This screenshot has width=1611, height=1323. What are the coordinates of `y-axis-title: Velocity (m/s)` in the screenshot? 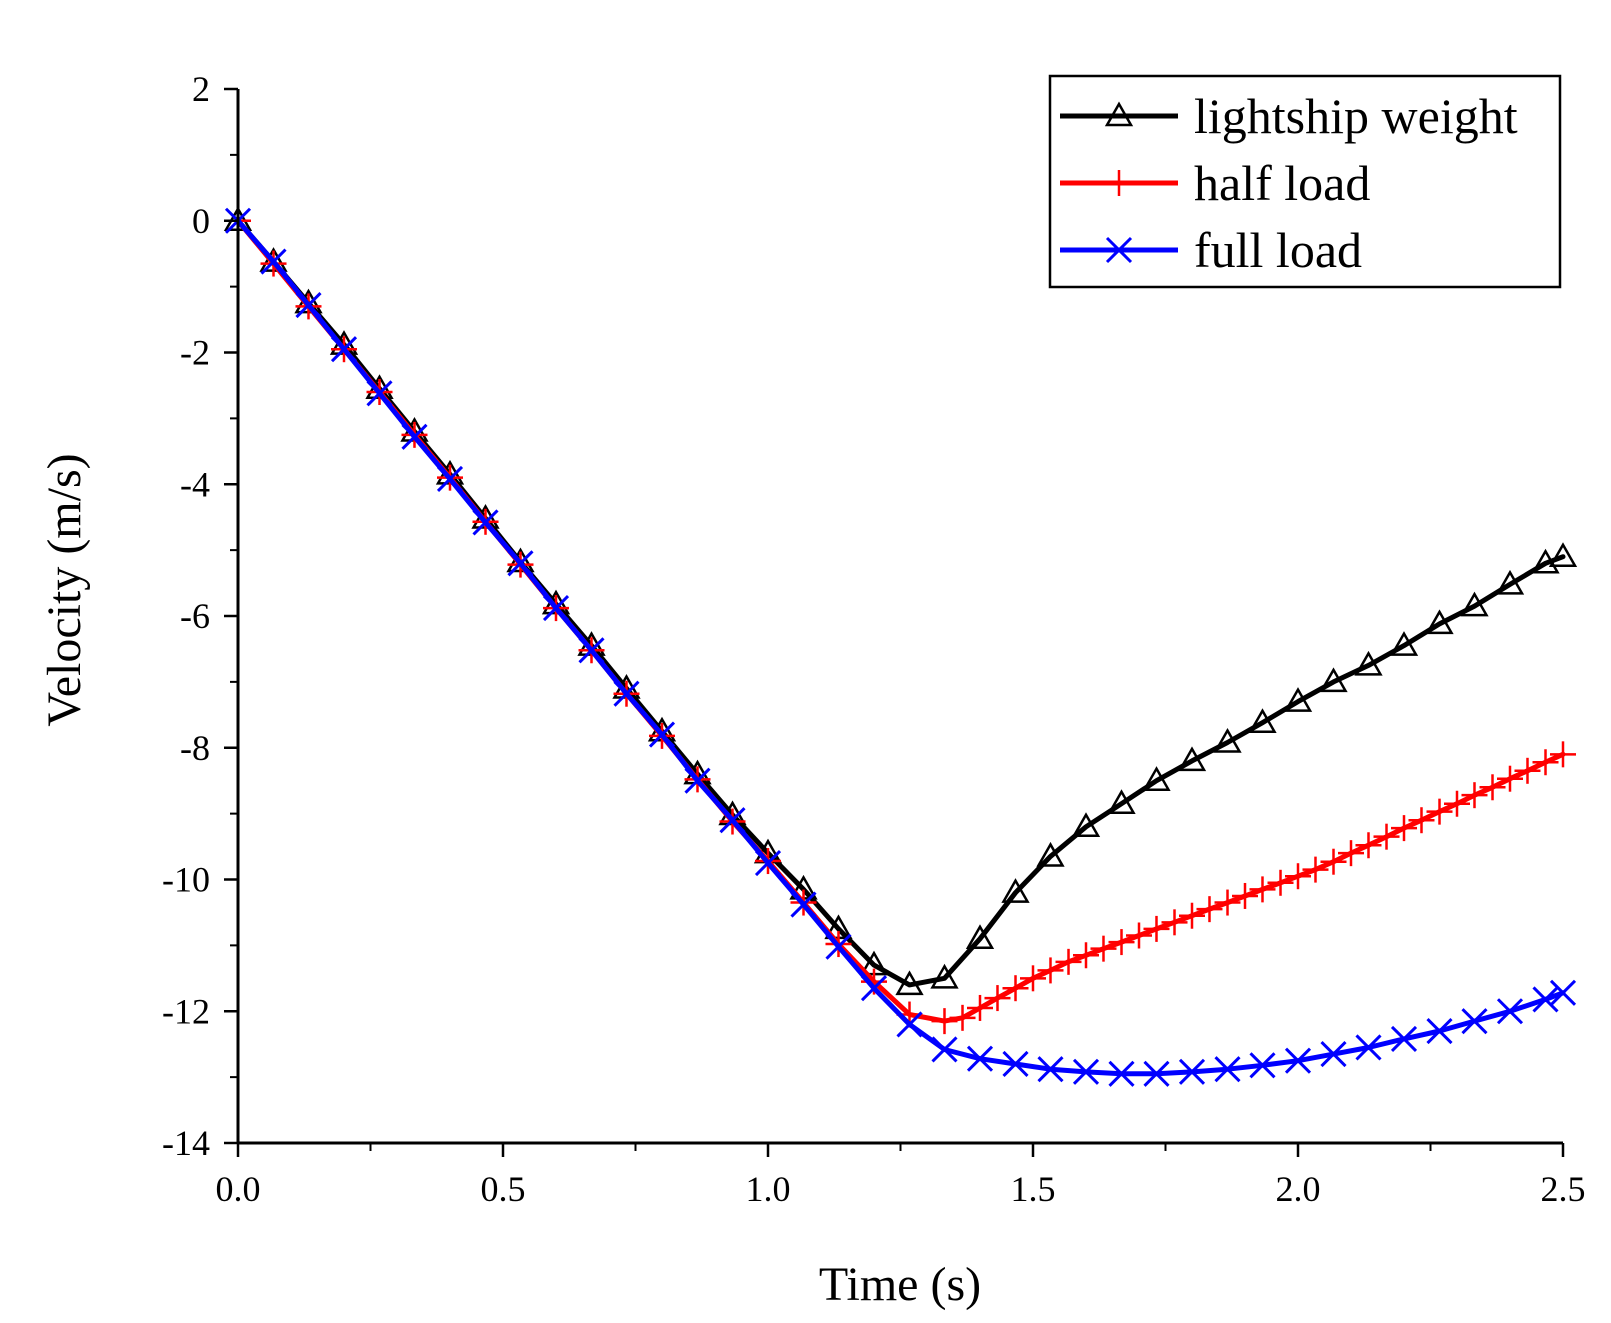 It's located at (64, 589).